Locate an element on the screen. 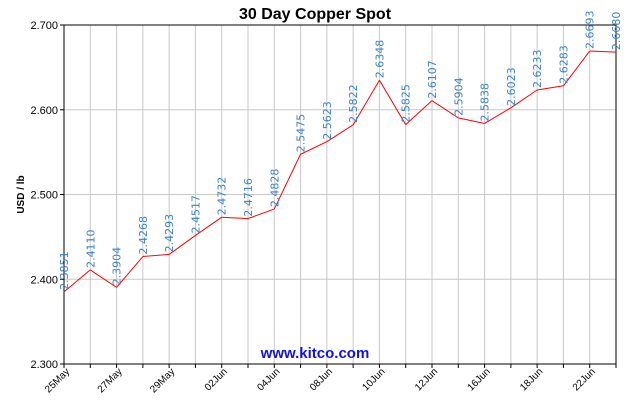 The width and height of the screenshot is (630, 400). data-label: 2.6348 is located at coordinates (379, 59).